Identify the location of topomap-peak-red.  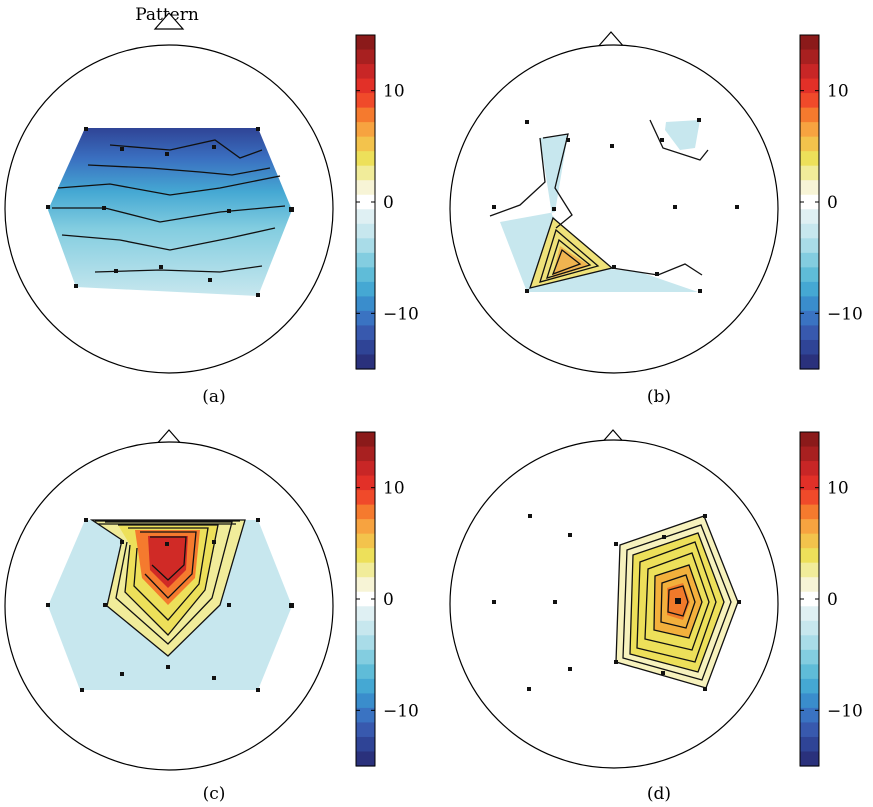
(168, 562).